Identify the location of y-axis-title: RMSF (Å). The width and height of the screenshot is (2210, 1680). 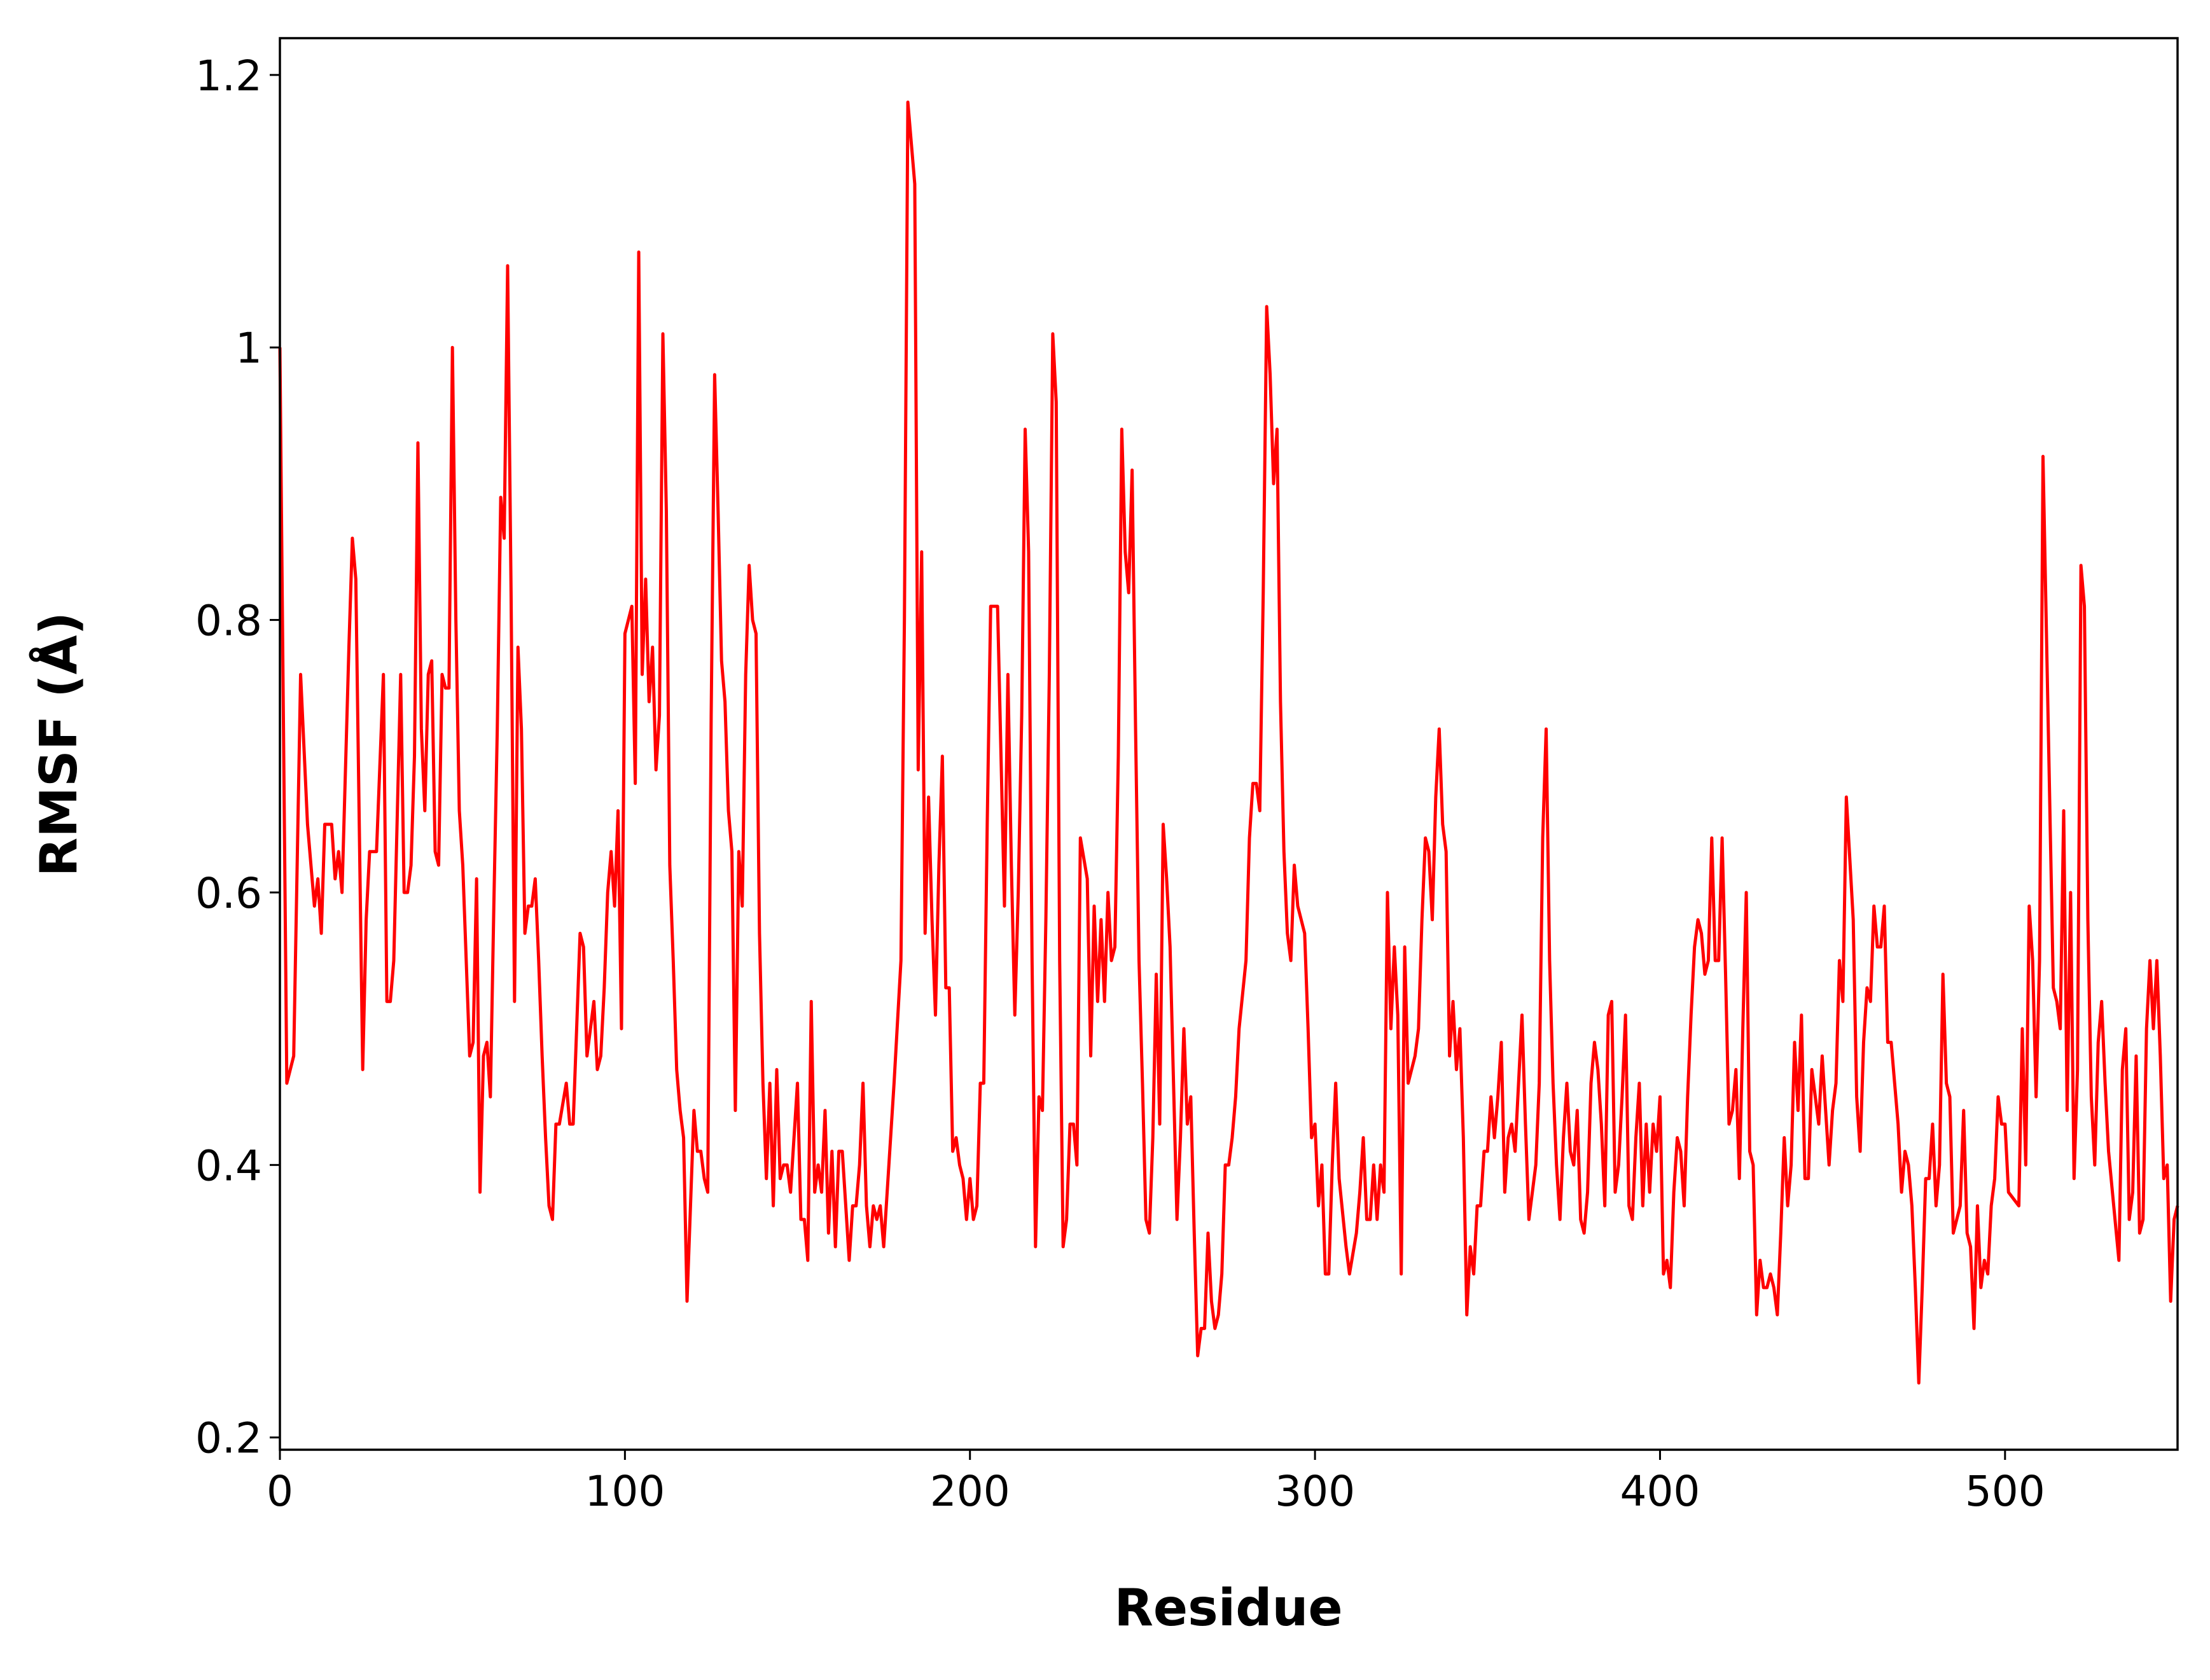
(58, 745).